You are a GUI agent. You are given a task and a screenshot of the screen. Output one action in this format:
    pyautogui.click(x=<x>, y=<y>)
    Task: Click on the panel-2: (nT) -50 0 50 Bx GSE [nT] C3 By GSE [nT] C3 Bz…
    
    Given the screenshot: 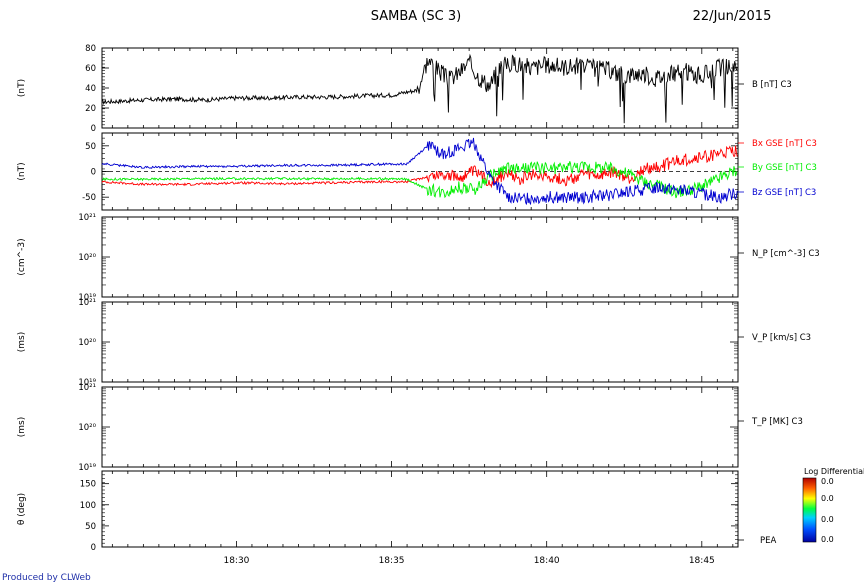 What is the action you would take?
    pyautogui.click(x=417, y=171)
    